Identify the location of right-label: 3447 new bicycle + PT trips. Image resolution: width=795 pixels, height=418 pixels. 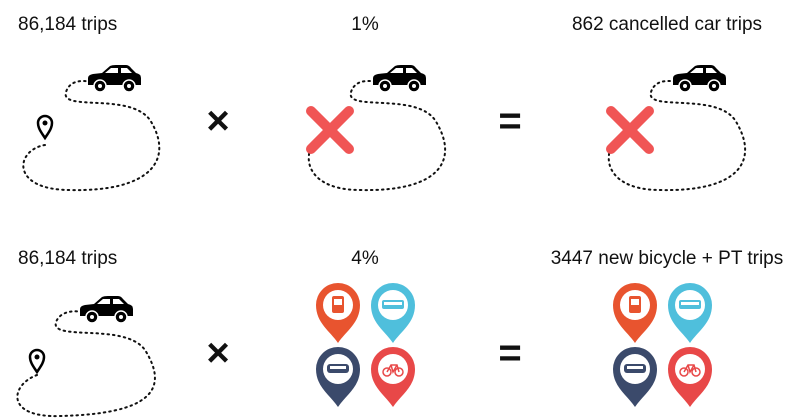
(667, 258).